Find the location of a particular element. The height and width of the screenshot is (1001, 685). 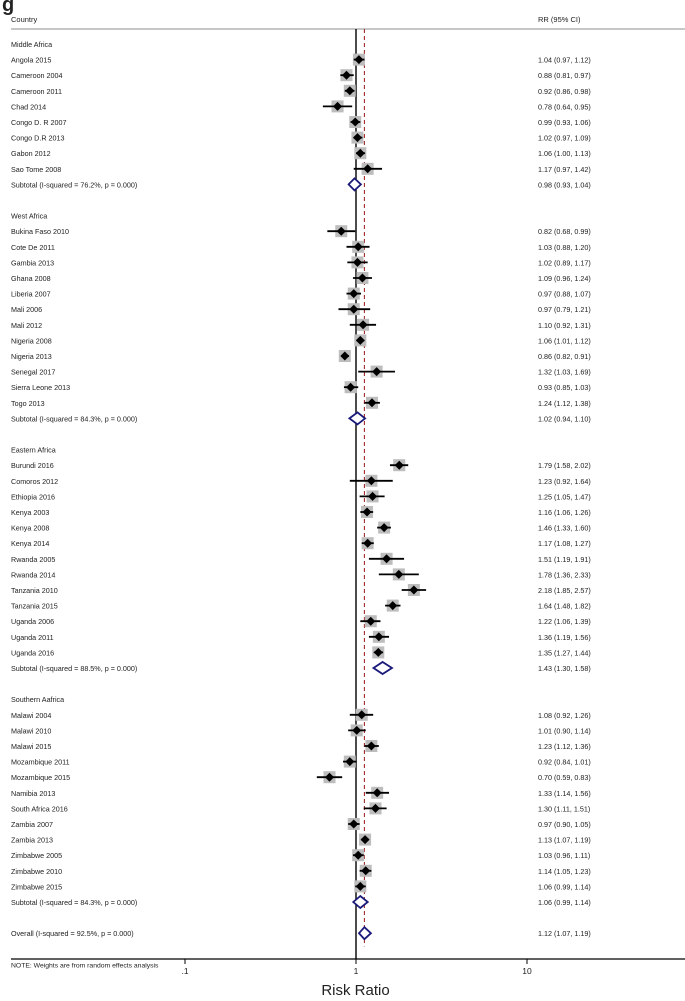

subtotal-ci-value: 1.43 (1.30, 1.58) is located at coordinates (564, 668).